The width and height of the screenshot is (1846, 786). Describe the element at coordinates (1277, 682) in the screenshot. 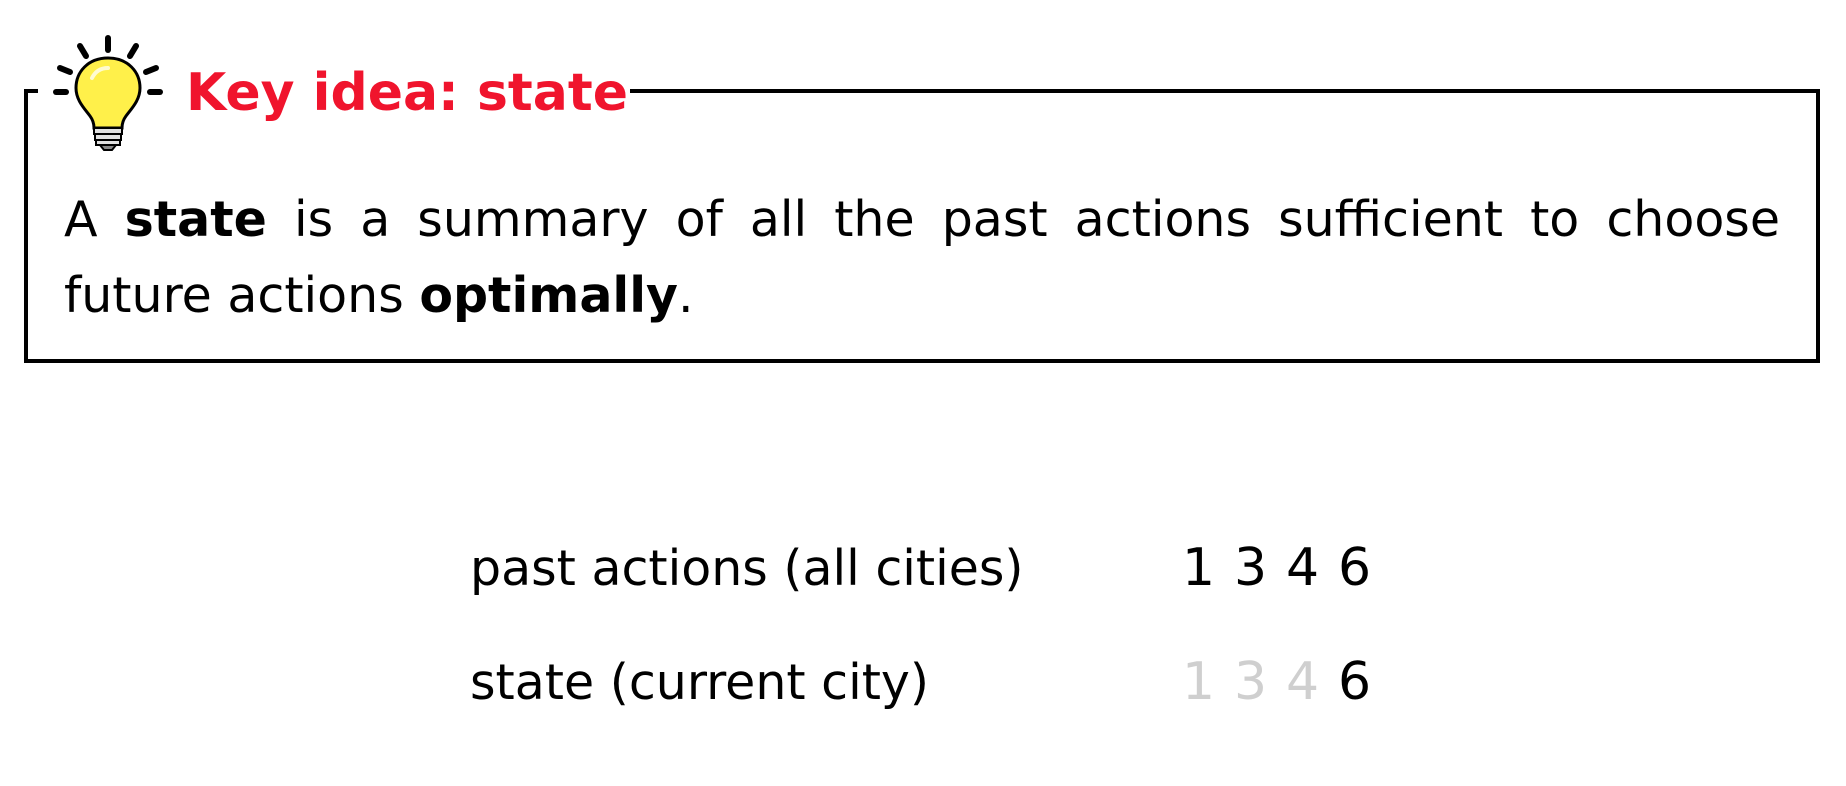

I see `state-sequence: 1 3 4 6` at that location.